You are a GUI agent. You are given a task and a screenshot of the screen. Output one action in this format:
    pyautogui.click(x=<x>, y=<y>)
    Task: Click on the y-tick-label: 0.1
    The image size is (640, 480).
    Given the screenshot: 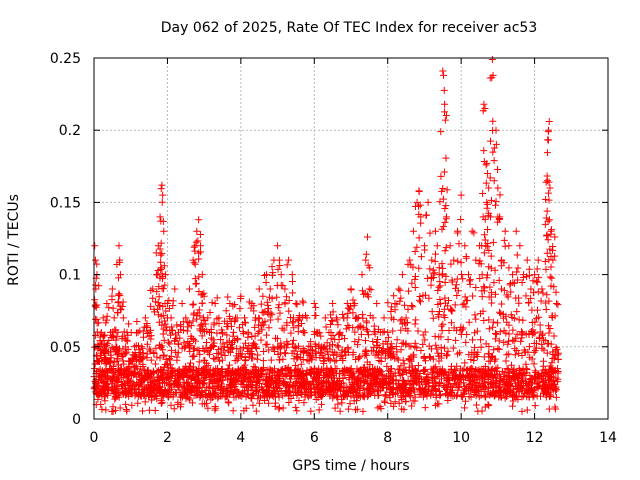 What is the action you would take?
    pyautogui.click(x=70, y=276)
    